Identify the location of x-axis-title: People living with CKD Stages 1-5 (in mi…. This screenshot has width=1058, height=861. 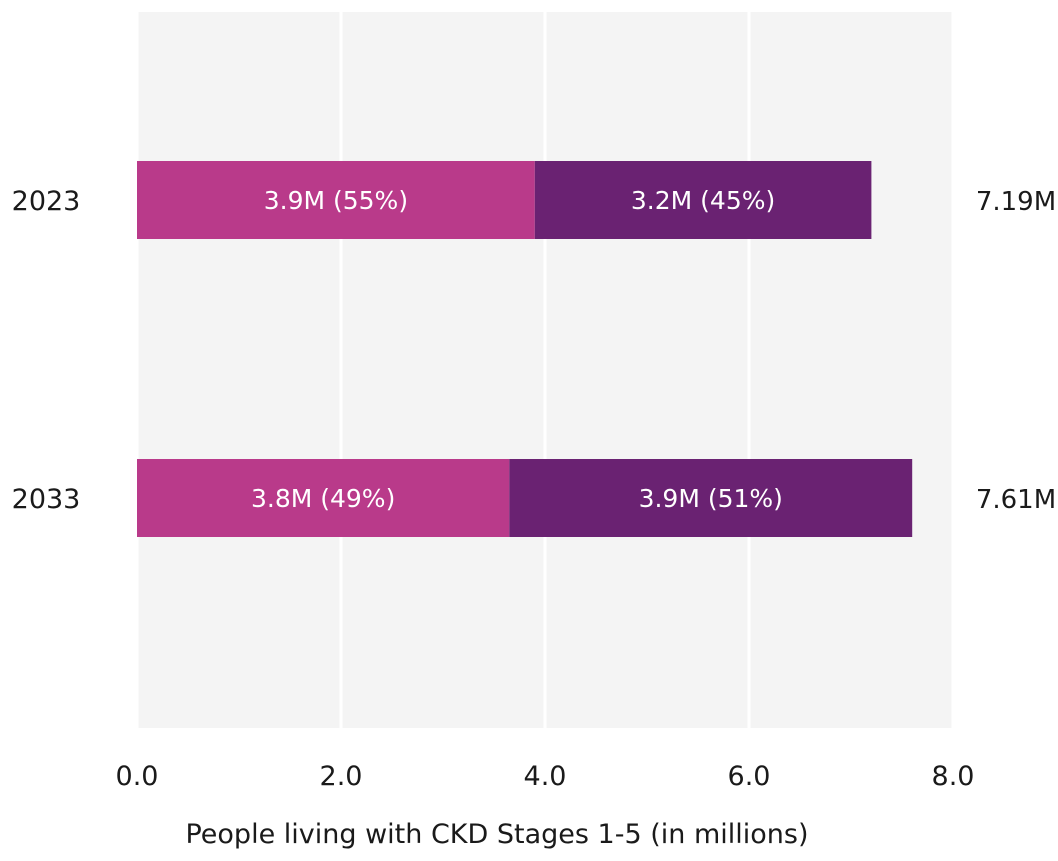
(496, 834).